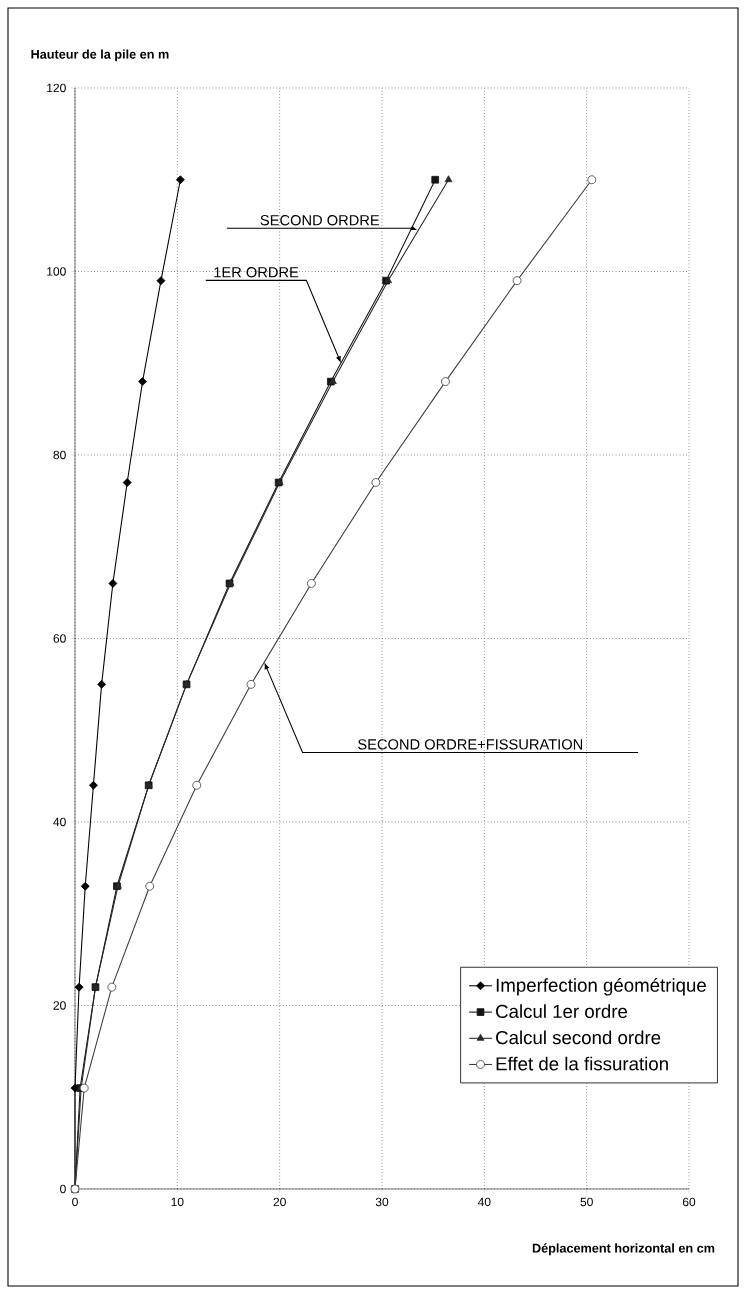  Describe the element at coordinates (75, 1202) in the screenshot. I see `x-tick-label: 0` at that location.